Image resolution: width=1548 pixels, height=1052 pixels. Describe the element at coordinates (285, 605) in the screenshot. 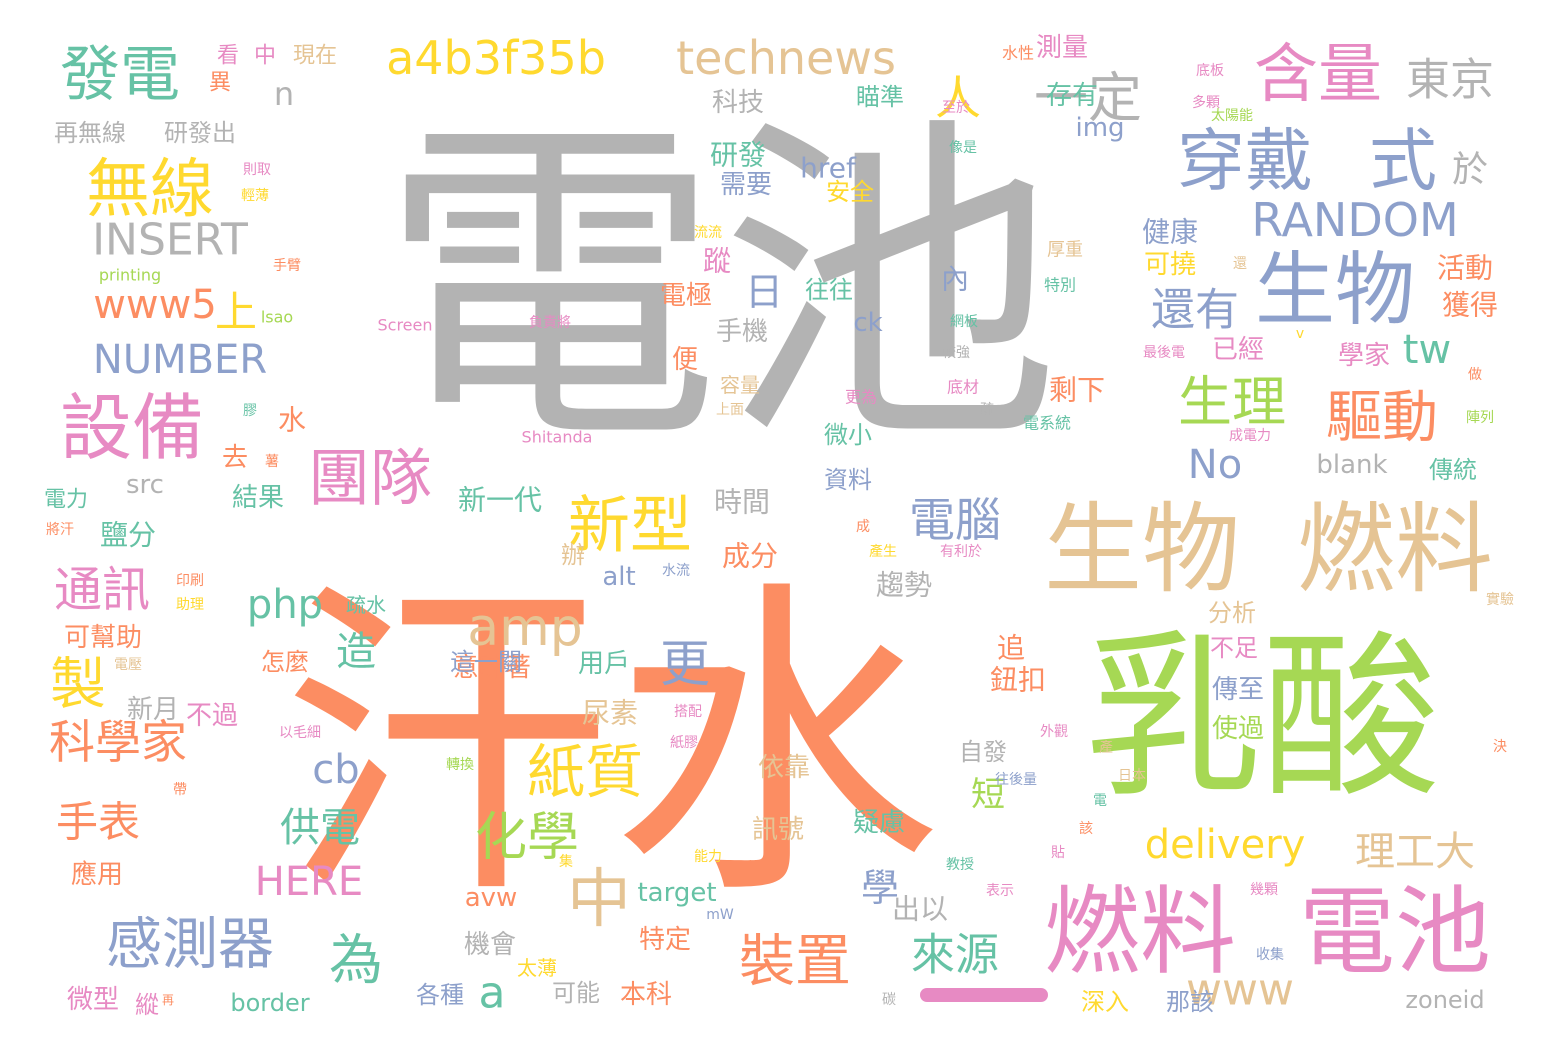

I see `cloud-word: php` at that location.